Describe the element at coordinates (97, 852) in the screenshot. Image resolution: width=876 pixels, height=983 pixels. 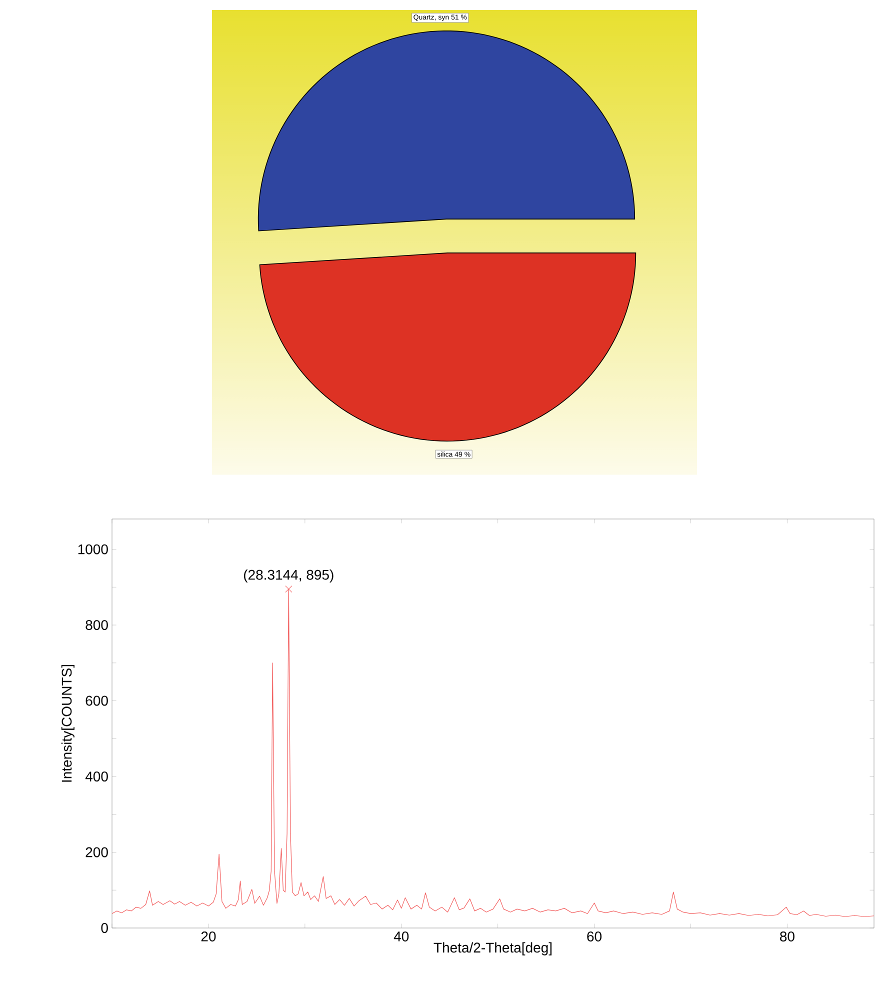
I see `y-tick-label: 200` at that location.